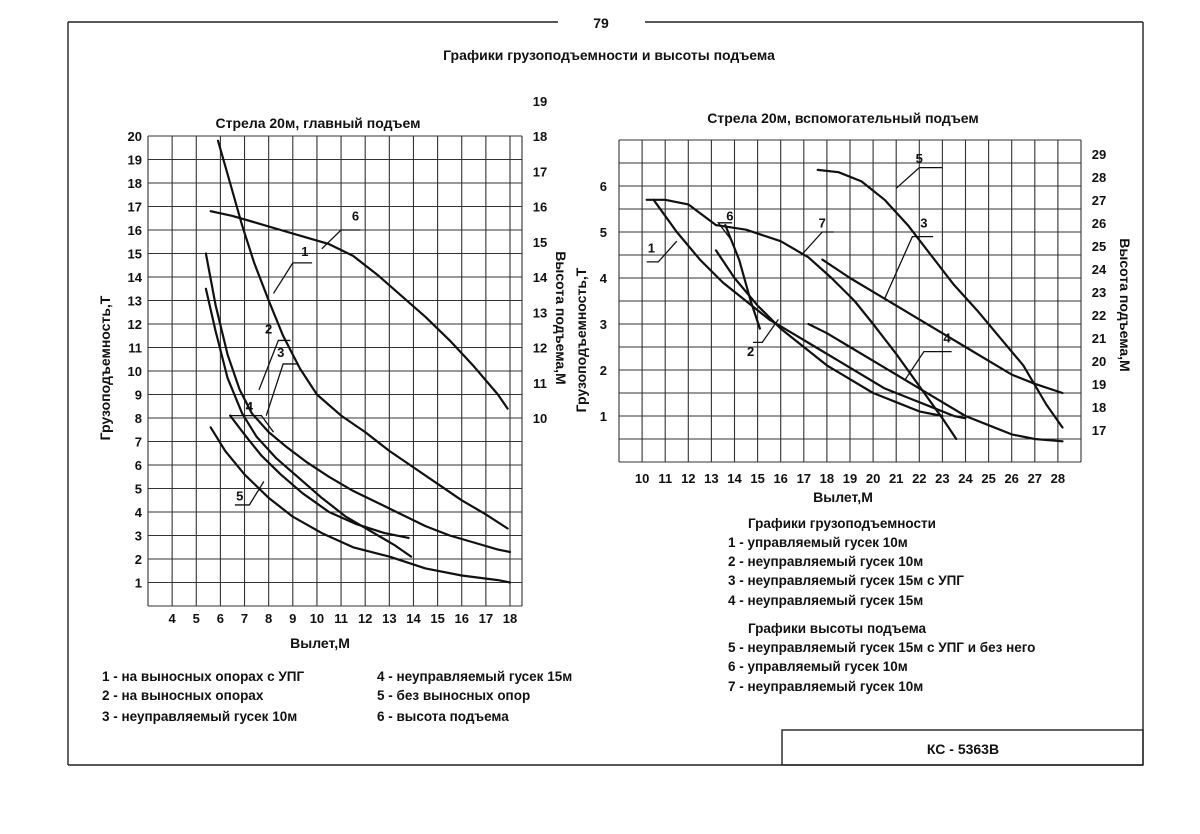 The height and width of the screenshot is (834, 1200). What do you see at coordinates (1058, 478) in the screenshot?
I see `c2-xtick: 28` at bounding box center [1058, 478].